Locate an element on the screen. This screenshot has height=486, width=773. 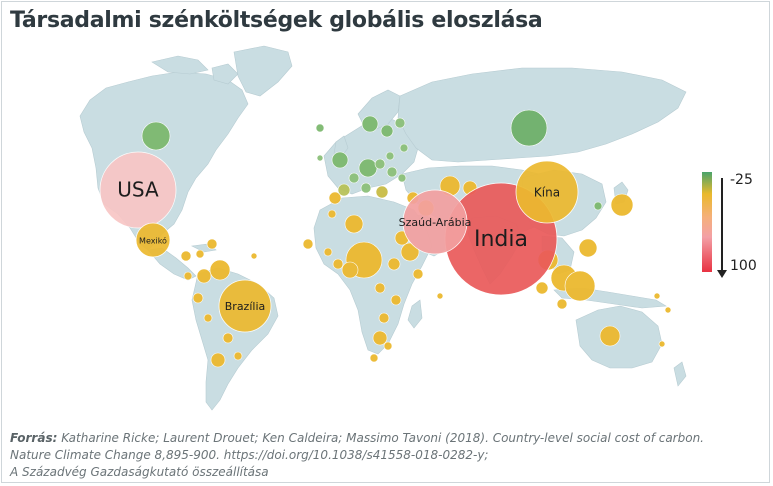
land-uk is located at coordinates (341, 146).